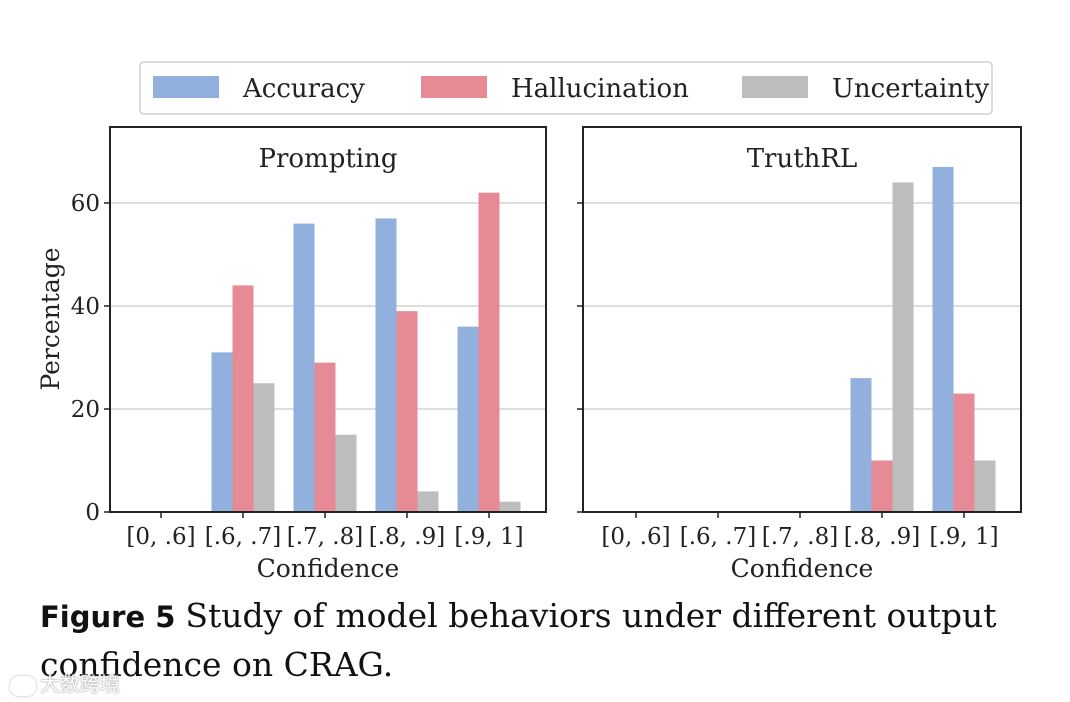 The width and height of the screenshot is (1070, 702). Describe the element at coordinates (802, 568) in the screenshot. I see `panel-truthrl-xlabel: Confidence` at that location.